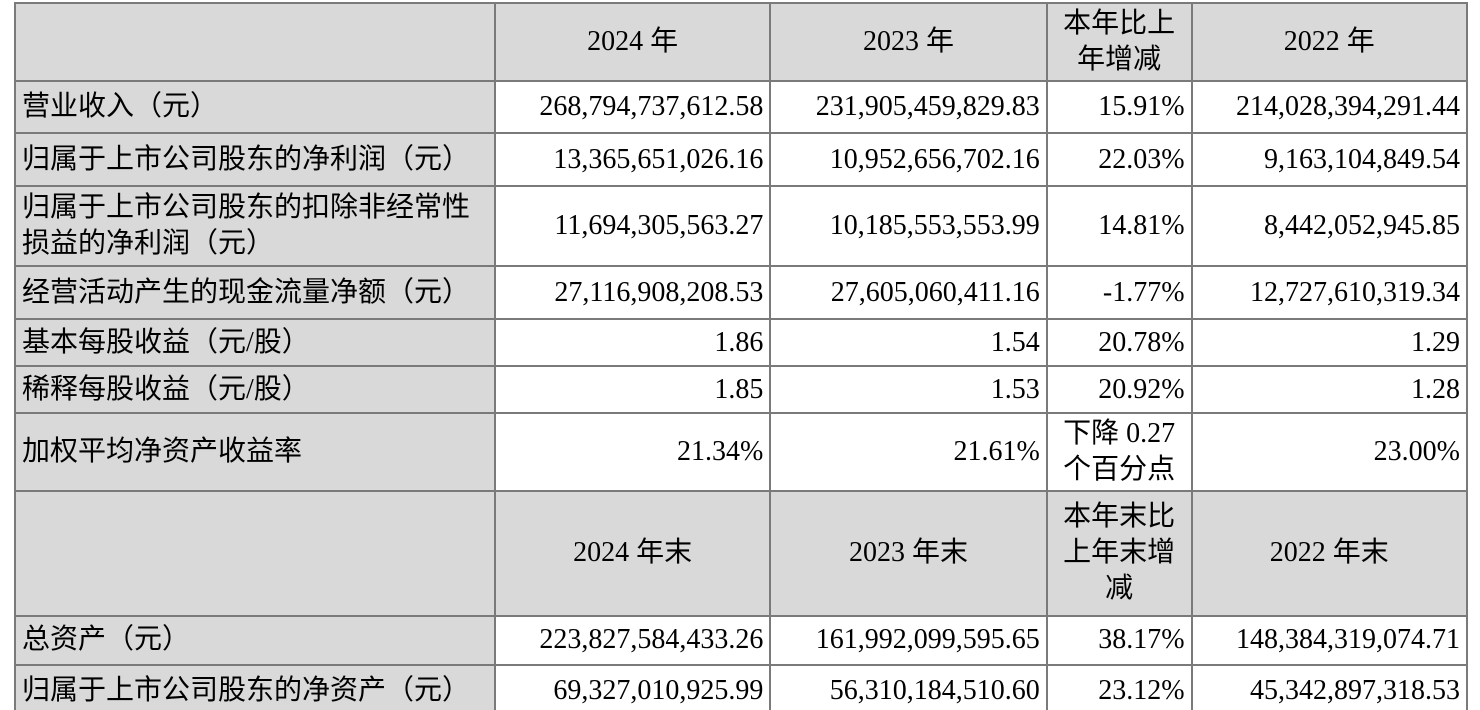  Describe the element at coordinates (1329, 452) in the screenshot. I see `value-2022: 23.00%` at that location.